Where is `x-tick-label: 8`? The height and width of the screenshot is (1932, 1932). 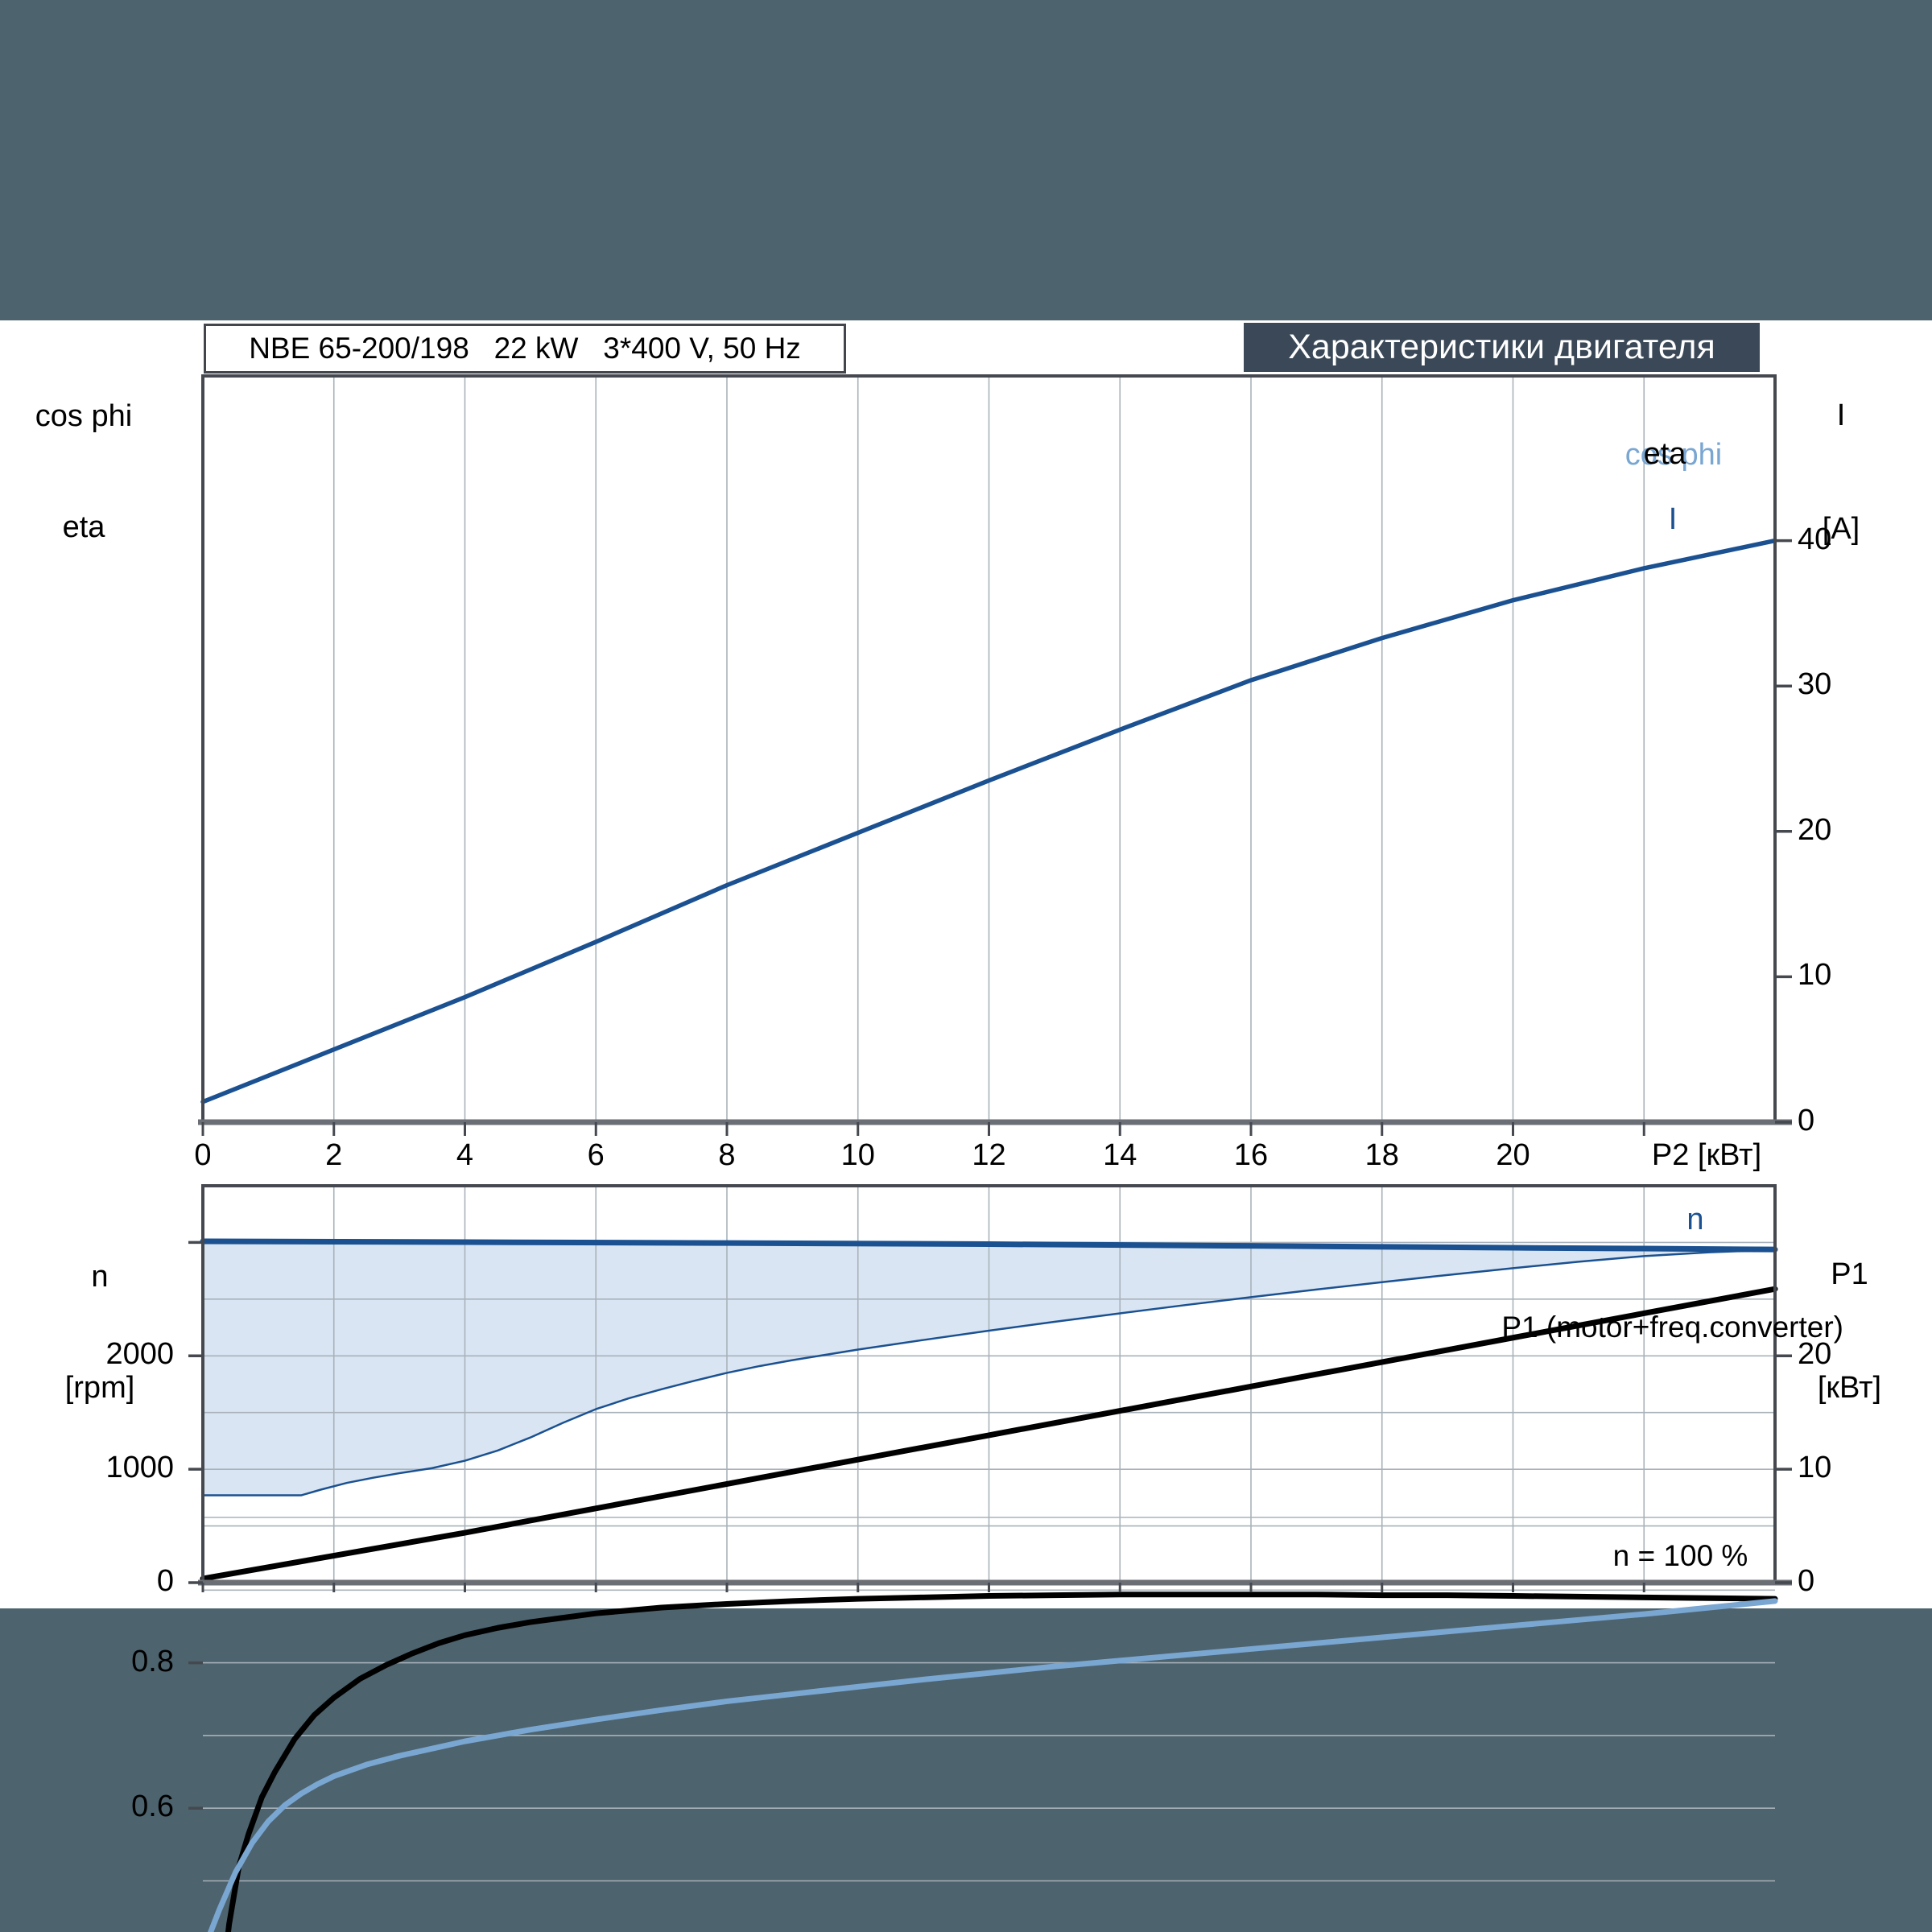 x-tick-label: 8 is located at coordinates (727, 1155).